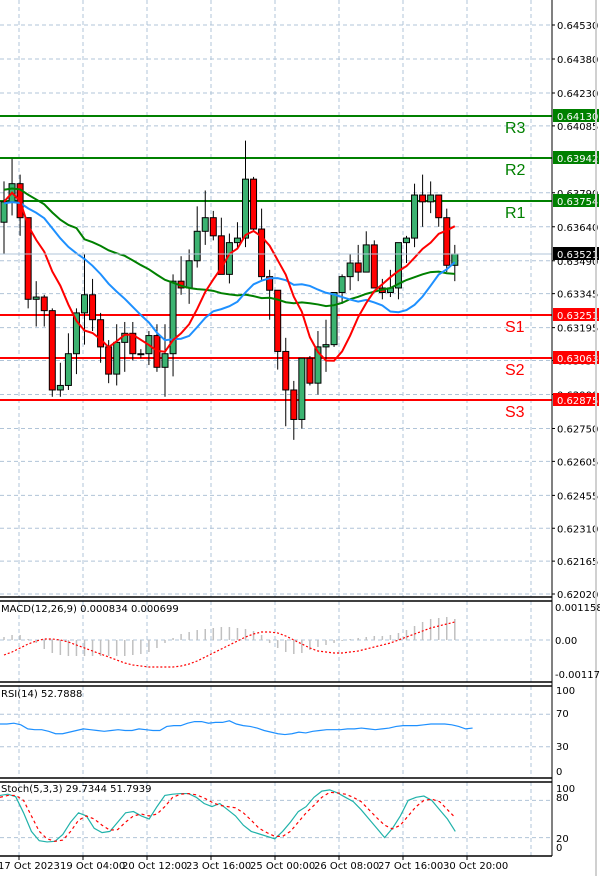 The width and height of the screenshot is (600, 876). I want to click on time-tick: 25 Oct 00:00, so click(282, 866).